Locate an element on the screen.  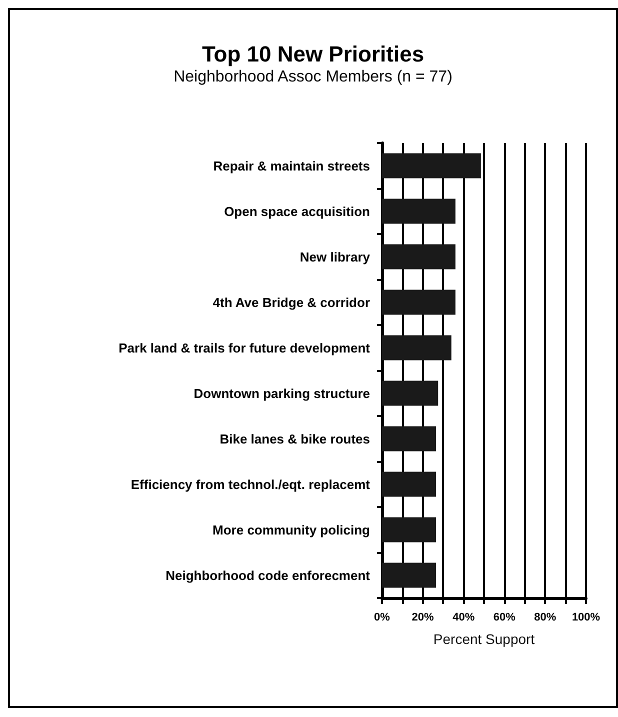
y-tick-label: More community policing is located at coordinates (291, 530).